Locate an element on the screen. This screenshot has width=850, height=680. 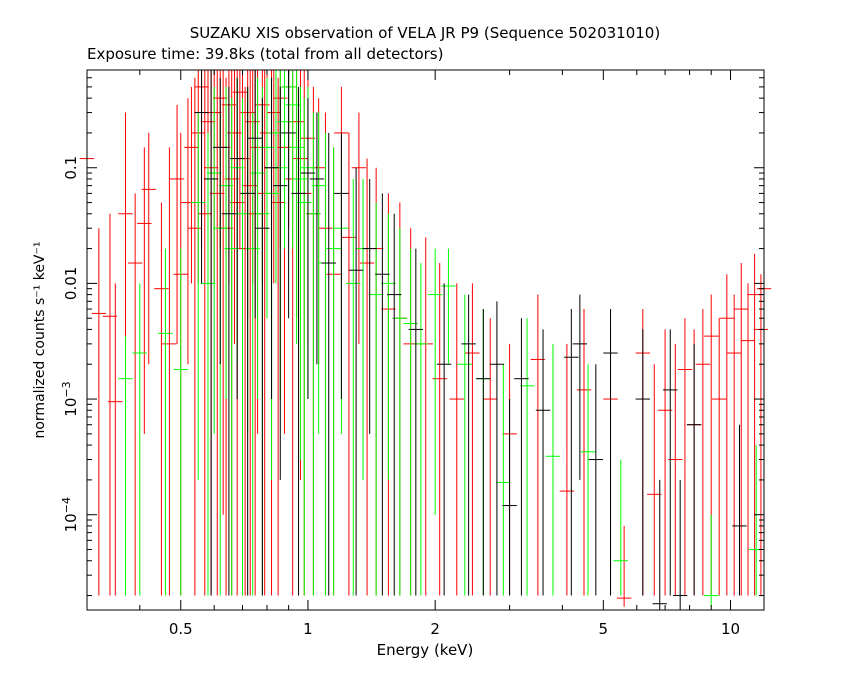
y-tick-label: 0.1 is located at coordinates (71, 168).